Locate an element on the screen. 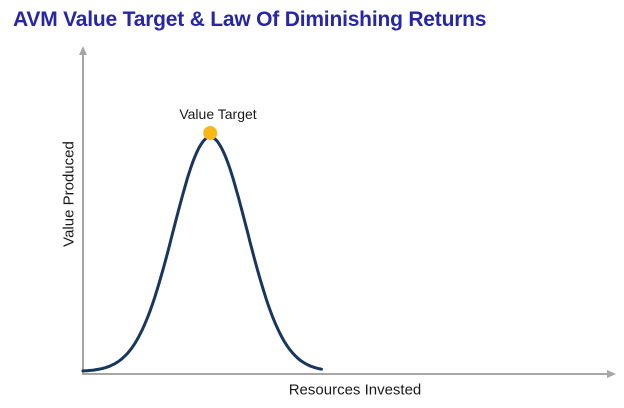 This screenshot has width=624, height=408. x-axis-label: Resources Invested is located at coordinates (355, 390).